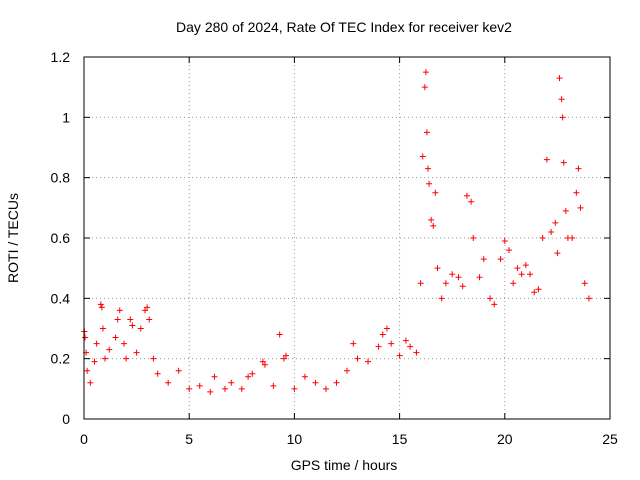 The height and width of the screenshot is (480, 640). Describe the element at coordinates (66, 117) in the screenshot. I see `y-tick-label: 1` at that location.